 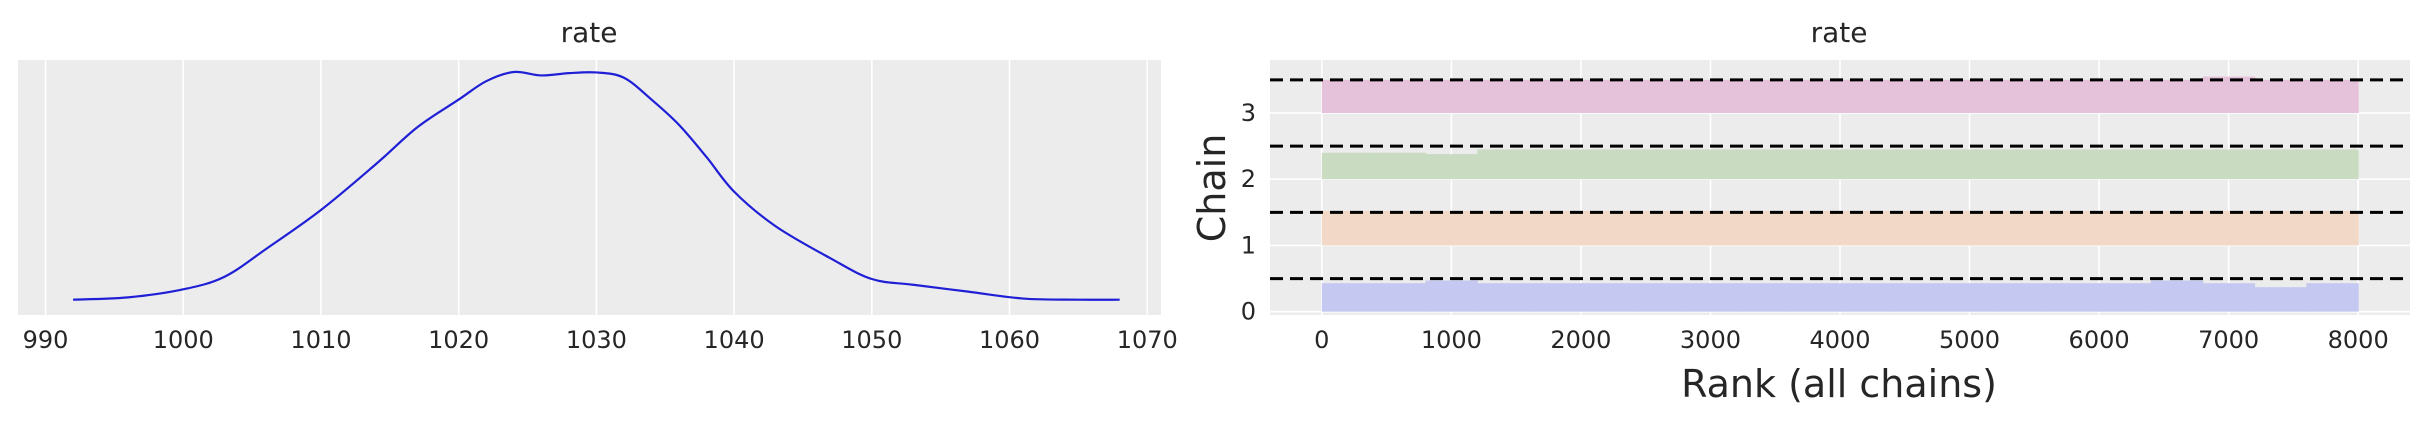 What do you see at coordinates (2358, 340) in the screenshot?
I see `rank-x-tick-label: 8000` at bounding box center [2358, 340].